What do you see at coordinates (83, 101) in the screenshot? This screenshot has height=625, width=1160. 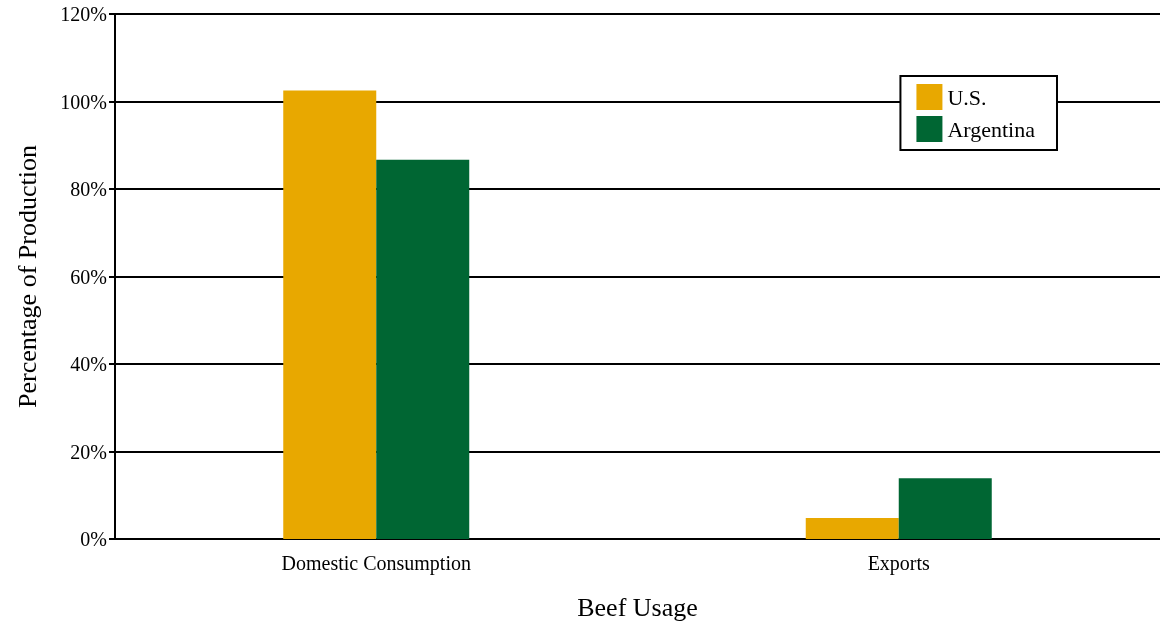 I see `y-tick-label: 100%` at bounding box center [83, 101].